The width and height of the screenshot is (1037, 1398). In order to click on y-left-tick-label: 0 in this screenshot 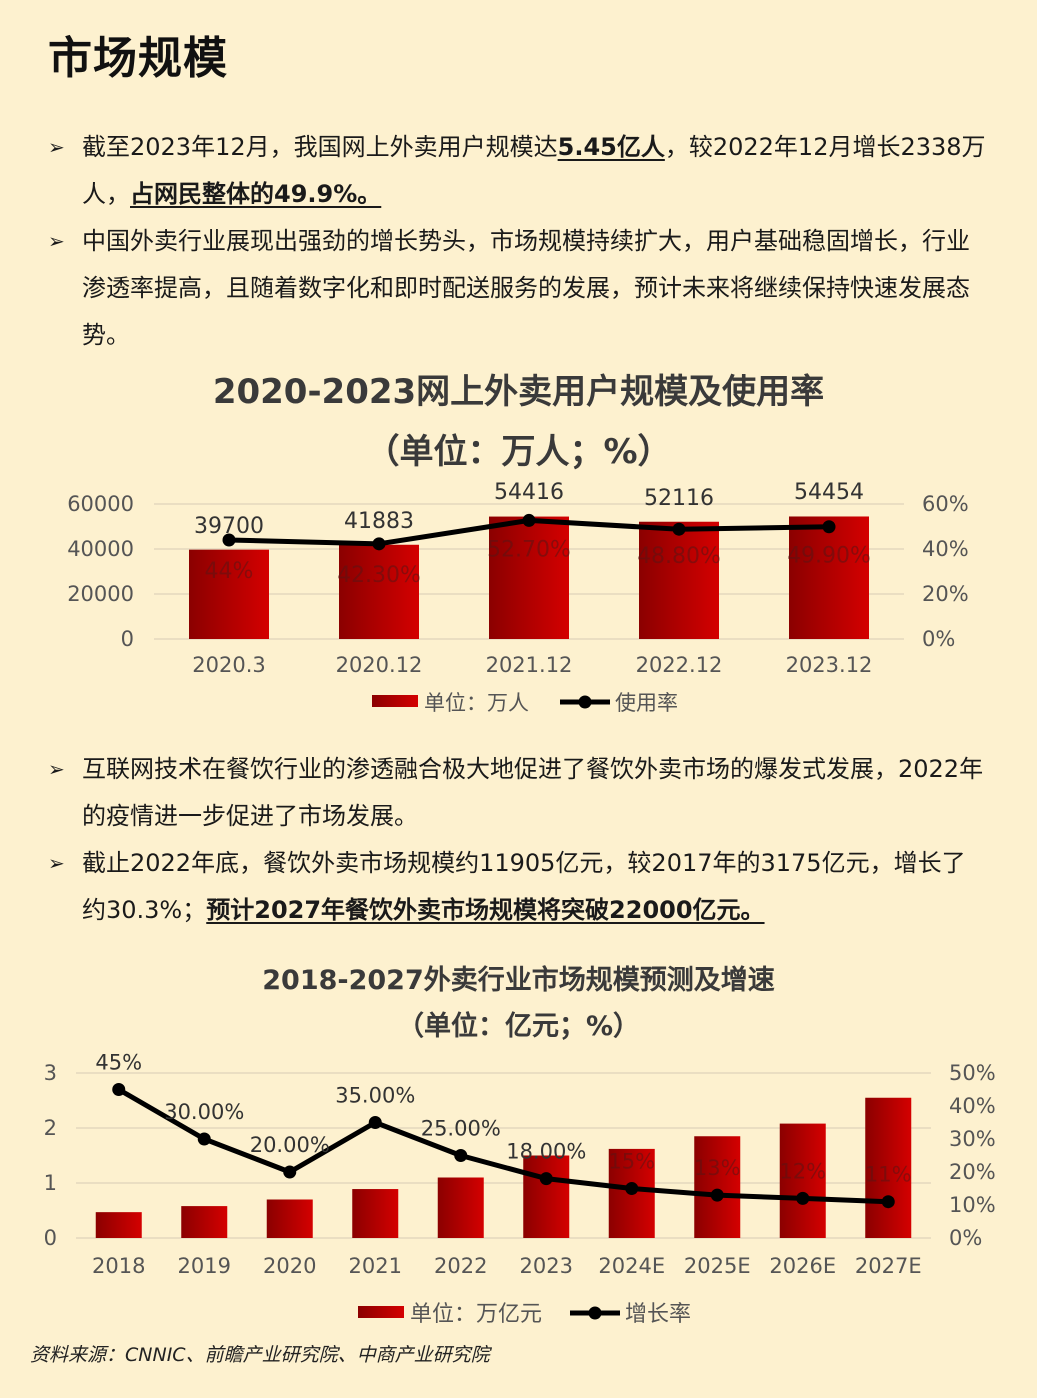, I will do `click(127, 639)`.